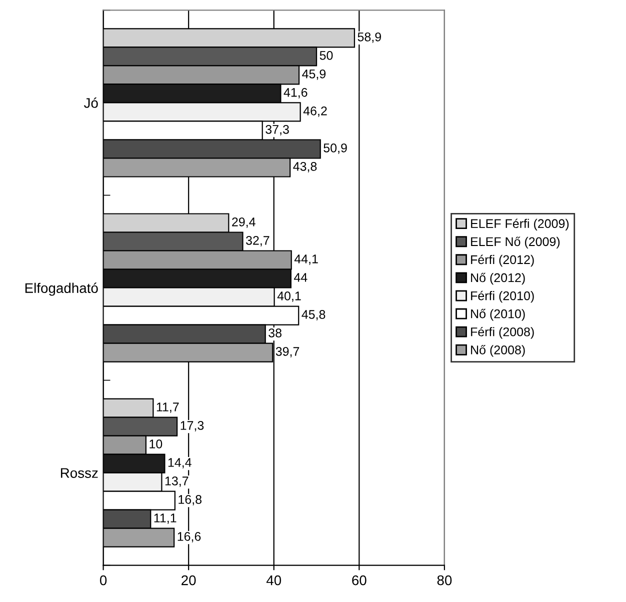 The image size is (626, 602). Describe the element at coordinates (103, 580) in the screenshot. I see `x-tick-label: 0` at that location.